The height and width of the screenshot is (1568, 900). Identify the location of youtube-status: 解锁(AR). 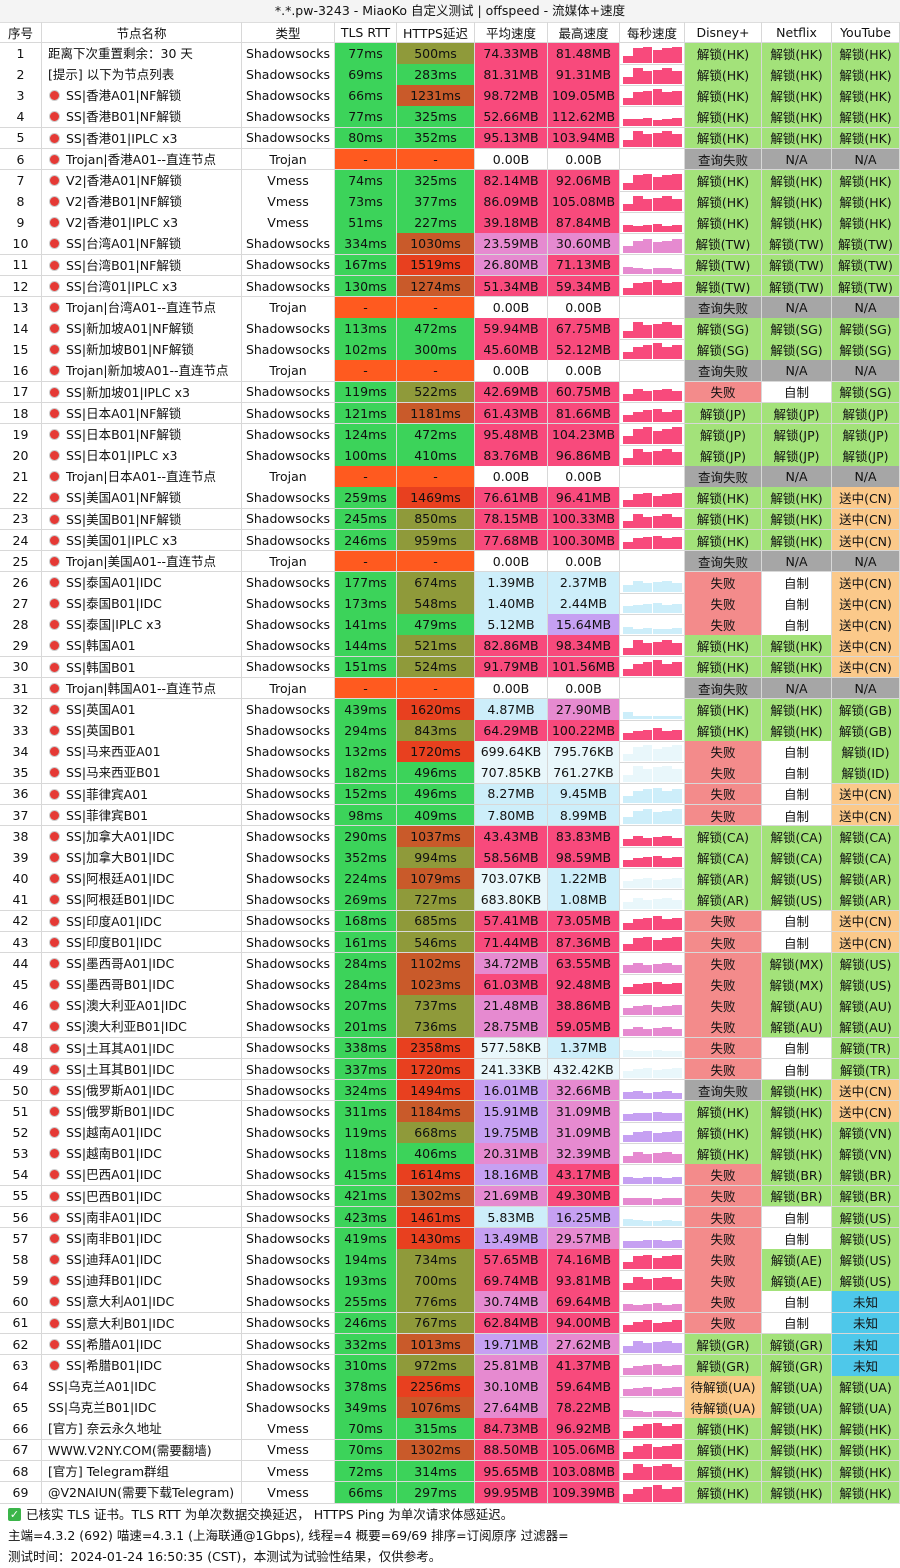
(866, 879).